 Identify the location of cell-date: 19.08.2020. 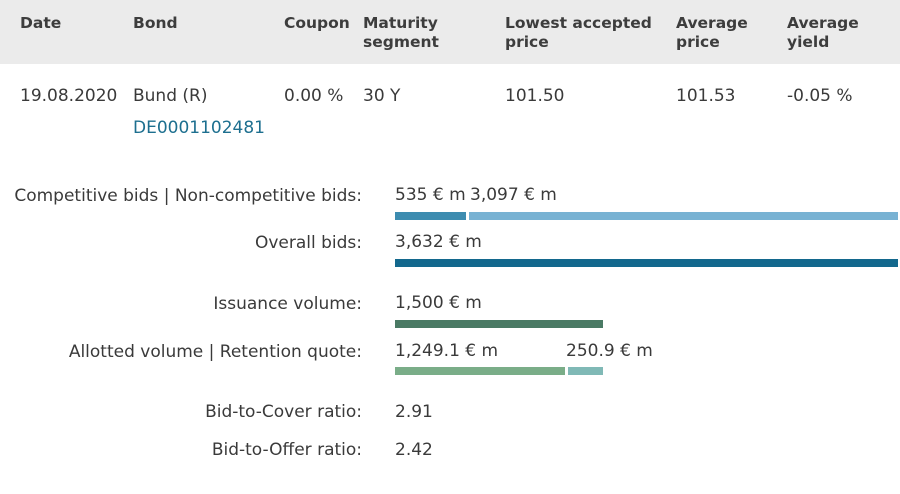
(69, 96).